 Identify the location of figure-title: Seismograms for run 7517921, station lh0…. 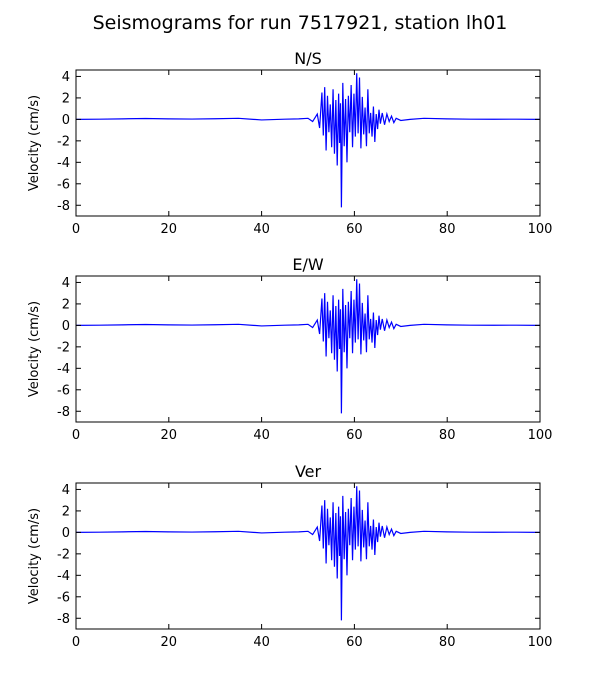
(300, 23).